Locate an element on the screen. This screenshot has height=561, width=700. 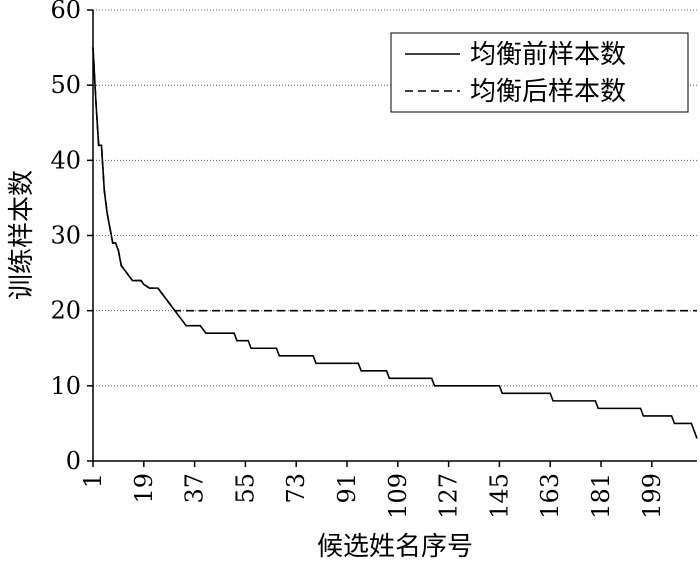
x-tick-label-10: 181 is located at coordinates (601, 496).